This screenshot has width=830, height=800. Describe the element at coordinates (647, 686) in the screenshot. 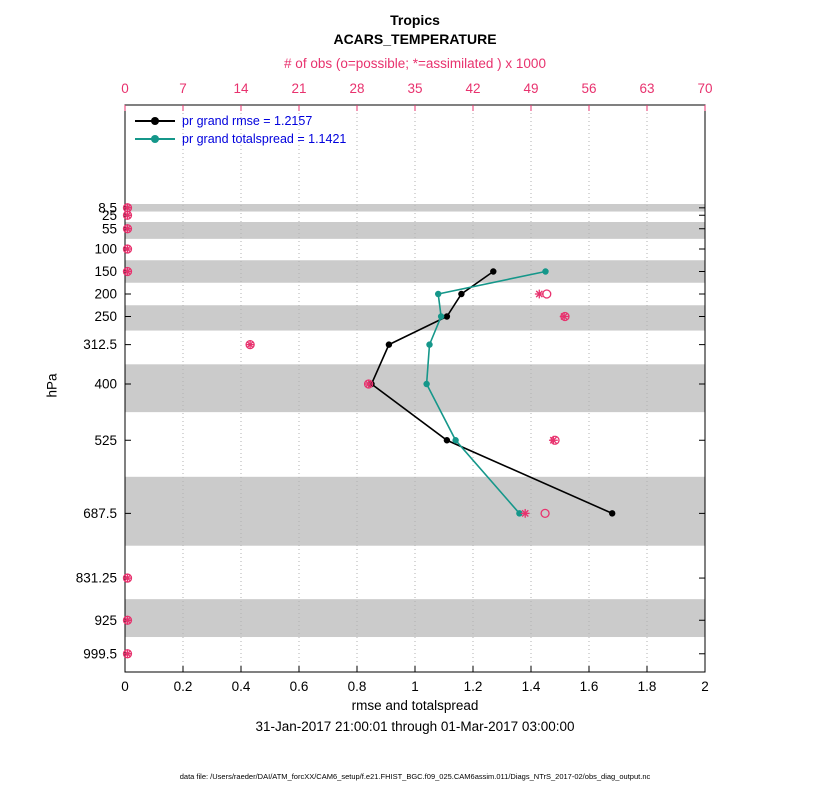

I see `svg-text: 1.8` at that location.